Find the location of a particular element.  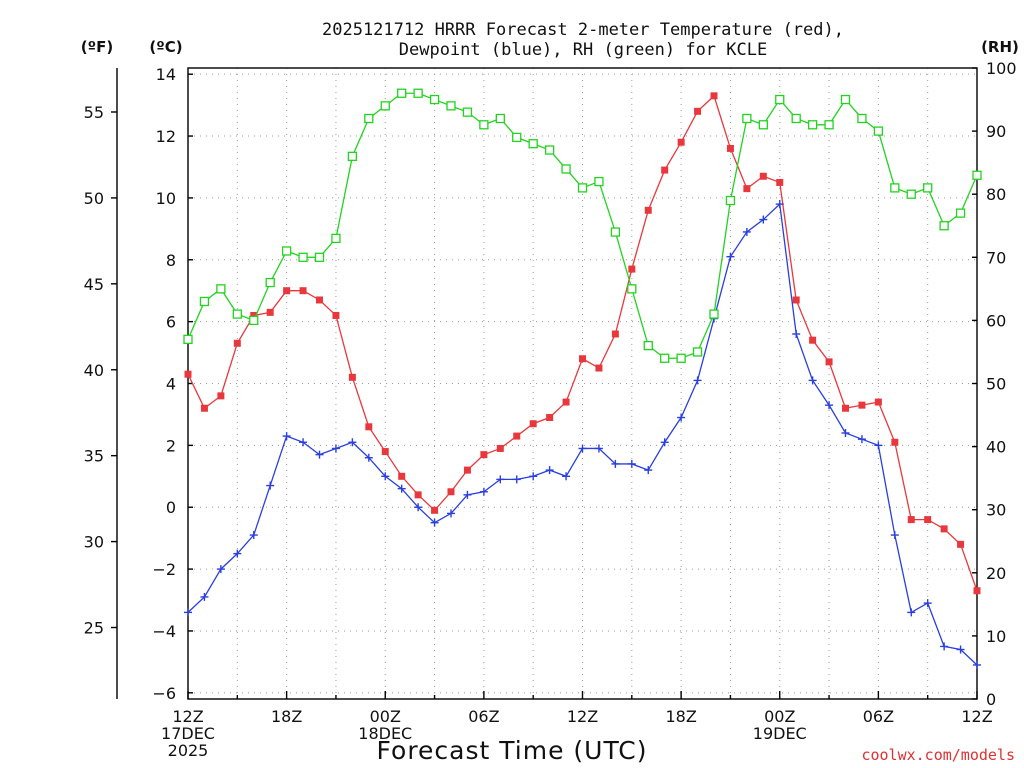

celsius-tick-label: 6 is located at coordinates (171, 322).